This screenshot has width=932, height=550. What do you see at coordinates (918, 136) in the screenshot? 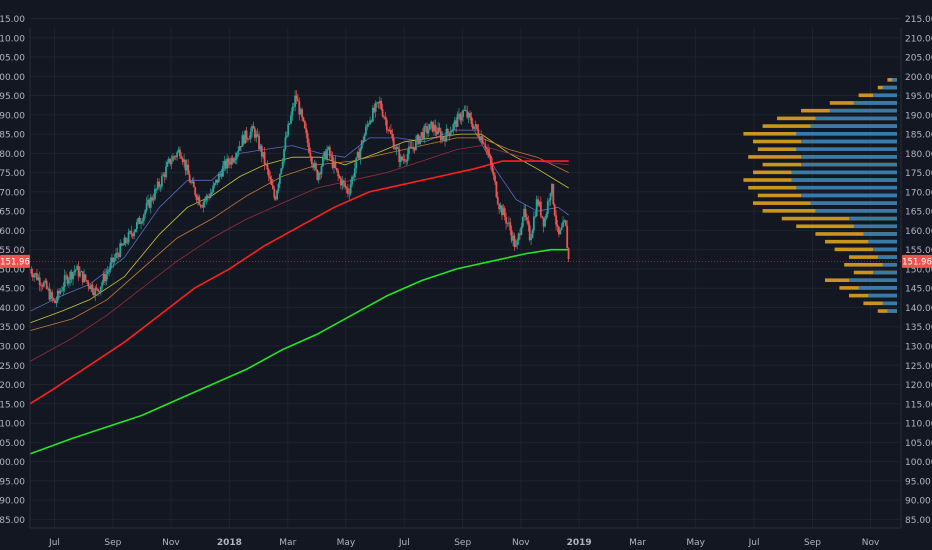
I see `y-tick-label-right: 185.00` at bounding box center [918, 136].